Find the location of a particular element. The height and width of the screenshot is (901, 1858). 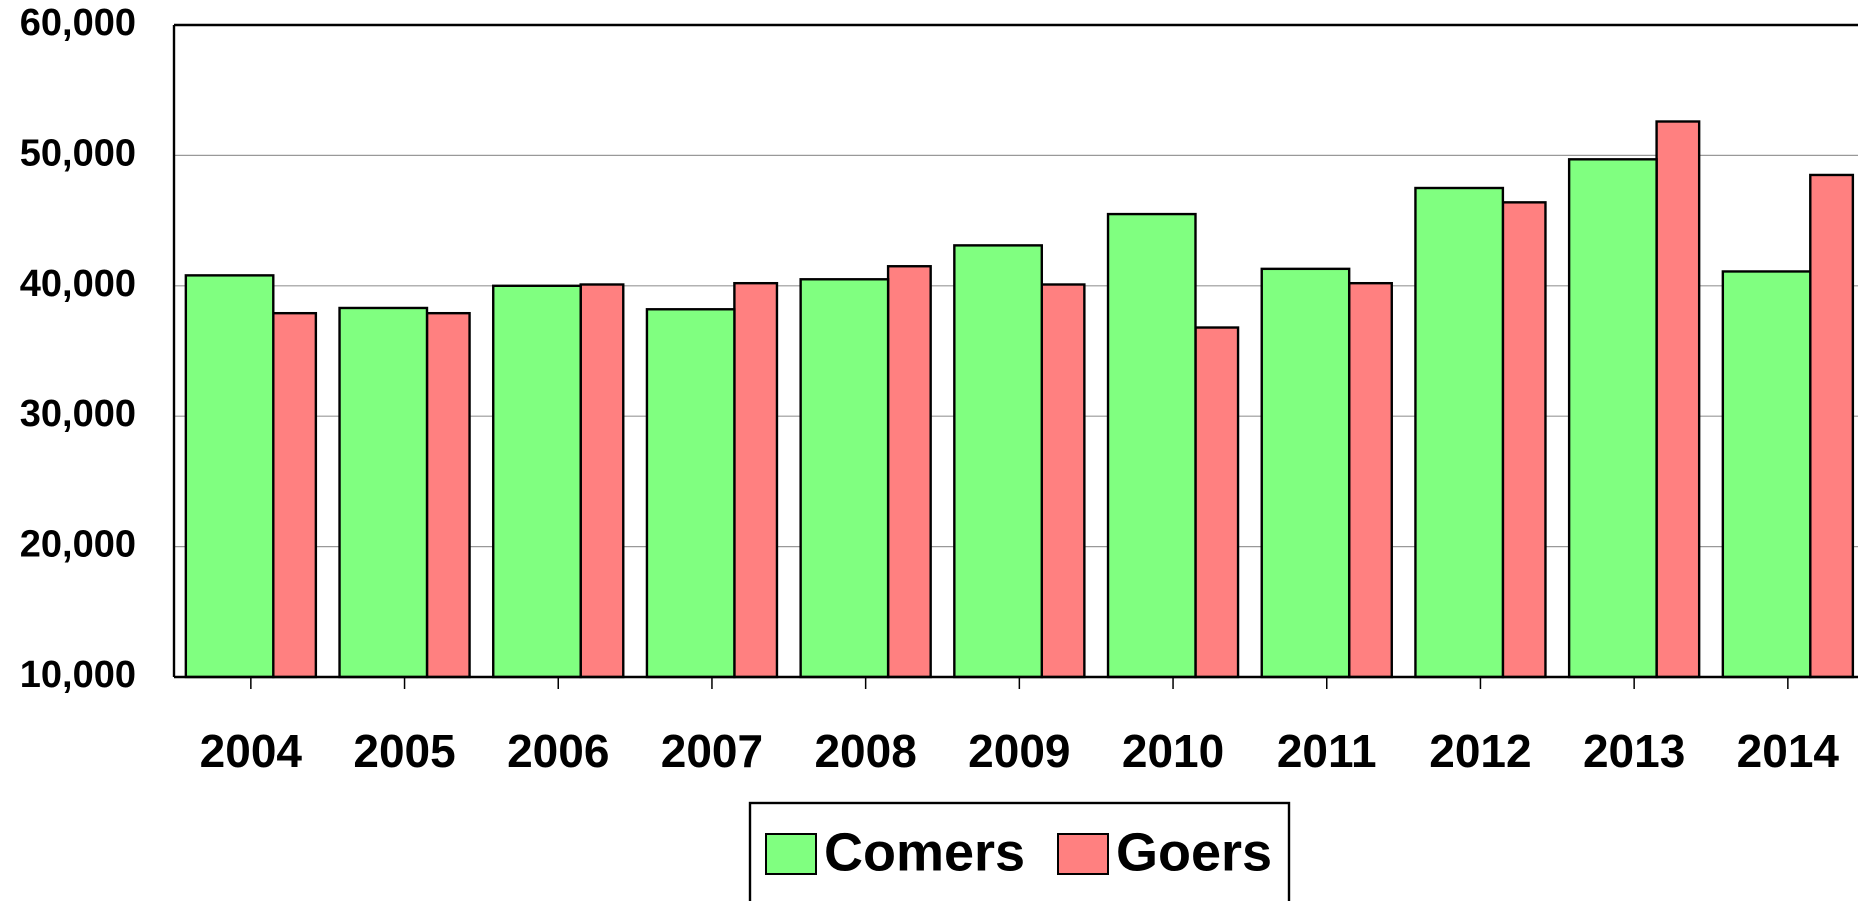

x-tick-label: 2013 is located at coordinates (1634, 751).